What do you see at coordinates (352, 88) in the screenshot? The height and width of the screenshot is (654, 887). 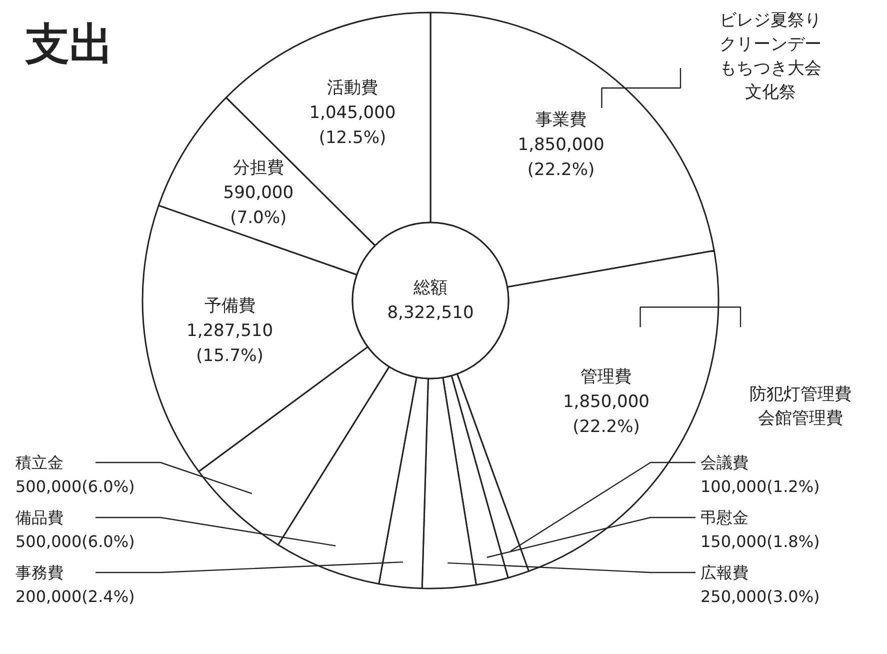 I see `slice-label: 活動費` at bounding box center [352, 88].